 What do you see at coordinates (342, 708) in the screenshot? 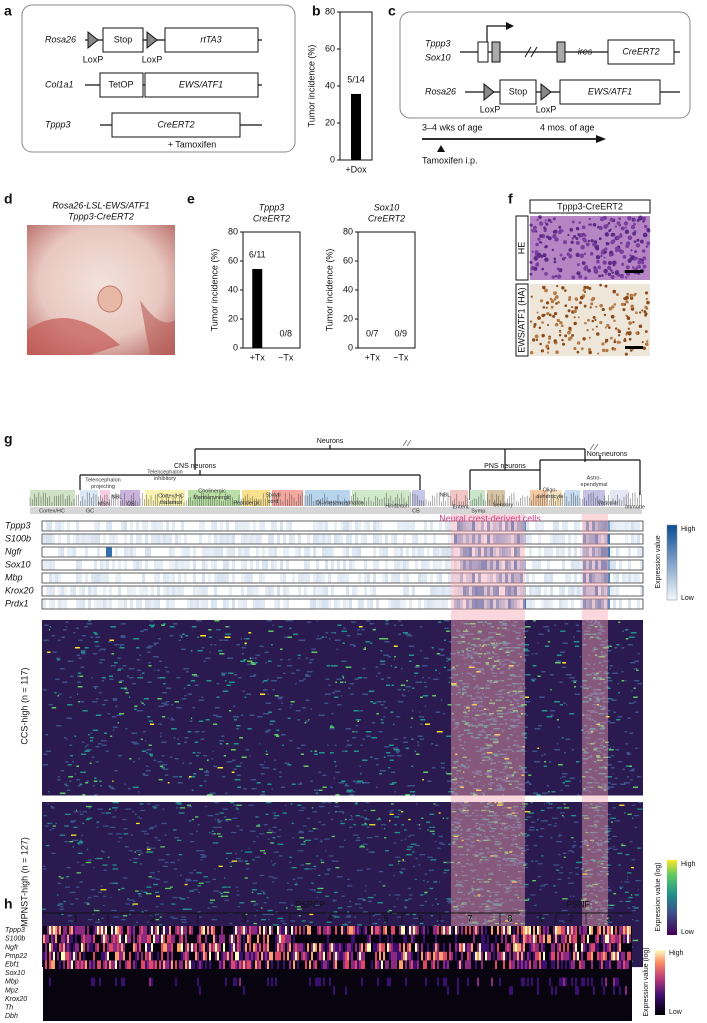
I see `heatmap` at bounding box center [342, 708].